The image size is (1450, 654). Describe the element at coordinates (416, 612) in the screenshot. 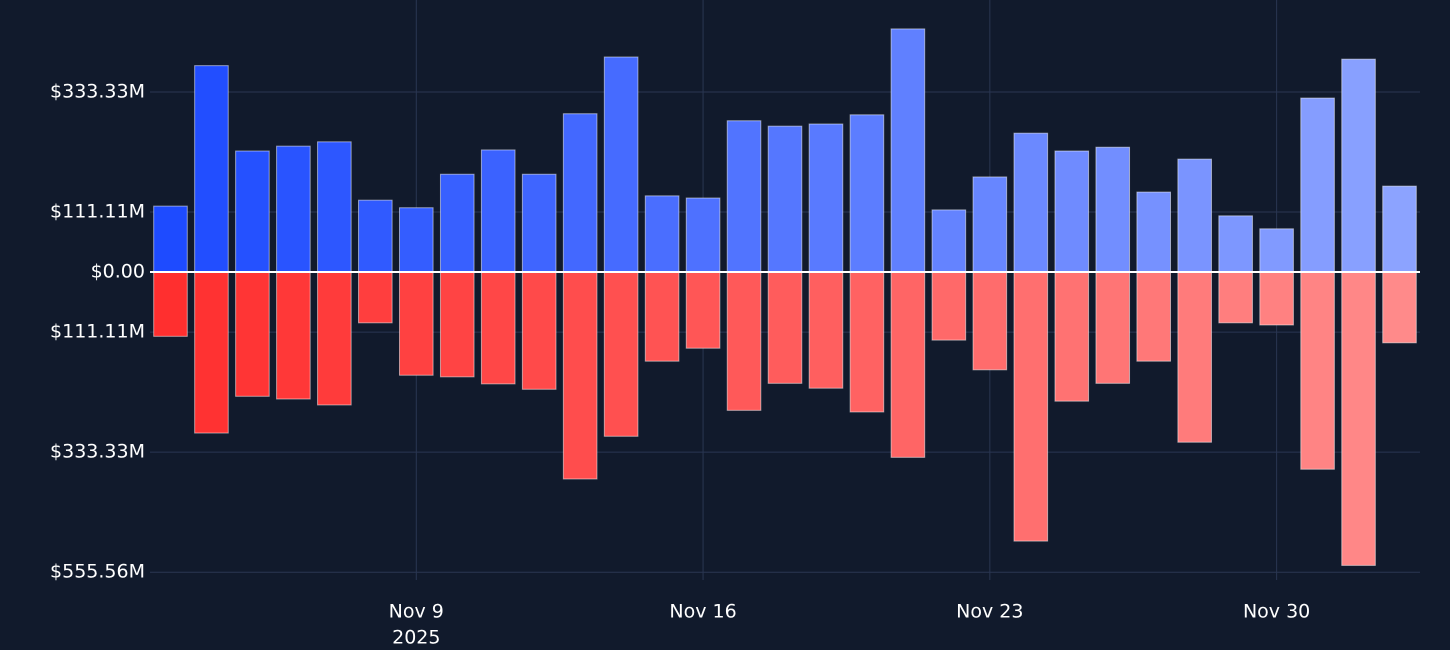

I see `x-tick-label: Nov 9` at that location.